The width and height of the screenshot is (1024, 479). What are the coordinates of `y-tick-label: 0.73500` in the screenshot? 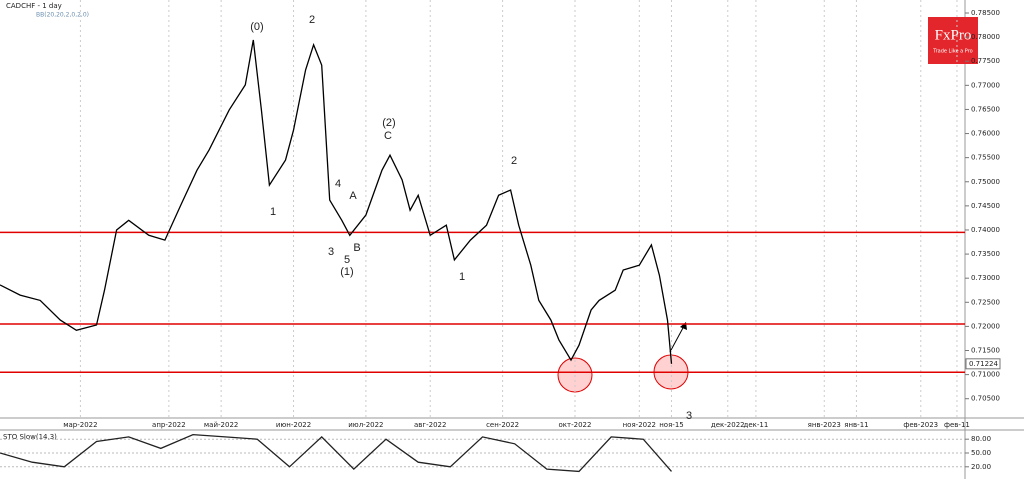 It's located at (985, 254).